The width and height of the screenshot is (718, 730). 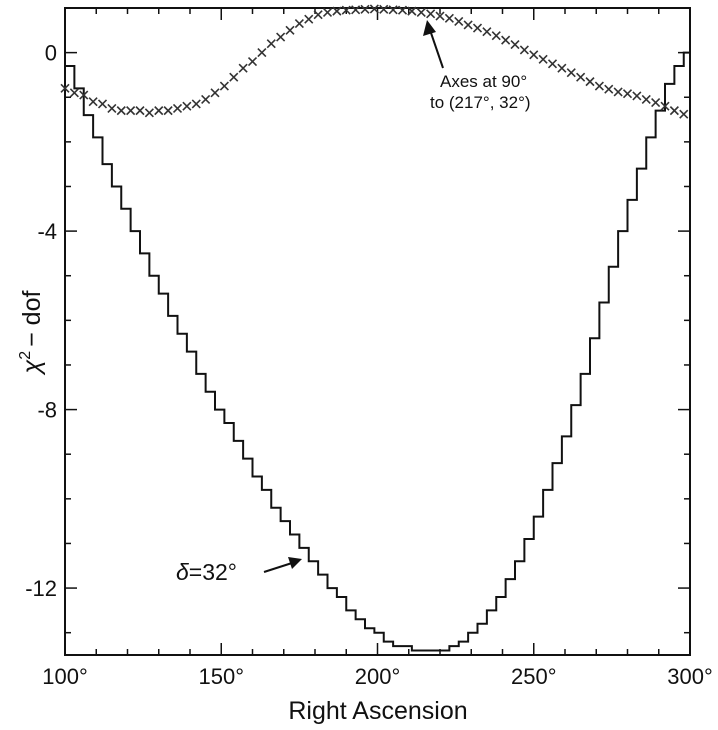 What do you see at coordinates (221, 676) in the screenshot?
I see `x-tick-label: 150°` at bounding box center [221, 676].